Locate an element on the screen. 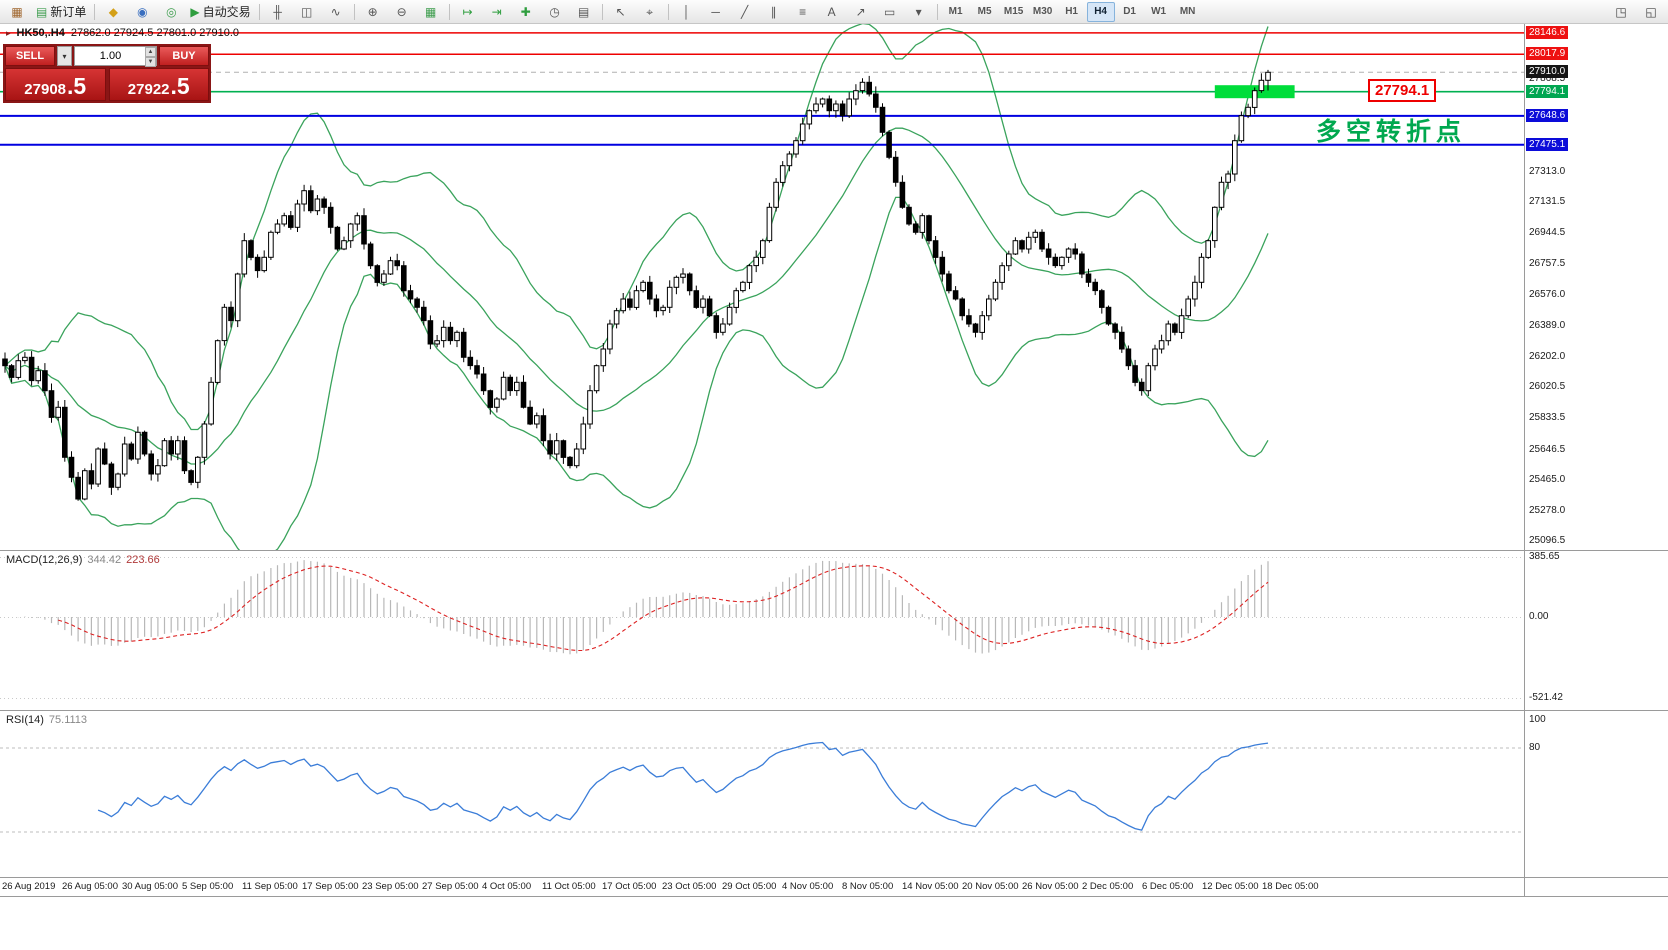 The image size is (1668, 950). level-price-label: 27794.1 is located at coordinates (1402, 90).